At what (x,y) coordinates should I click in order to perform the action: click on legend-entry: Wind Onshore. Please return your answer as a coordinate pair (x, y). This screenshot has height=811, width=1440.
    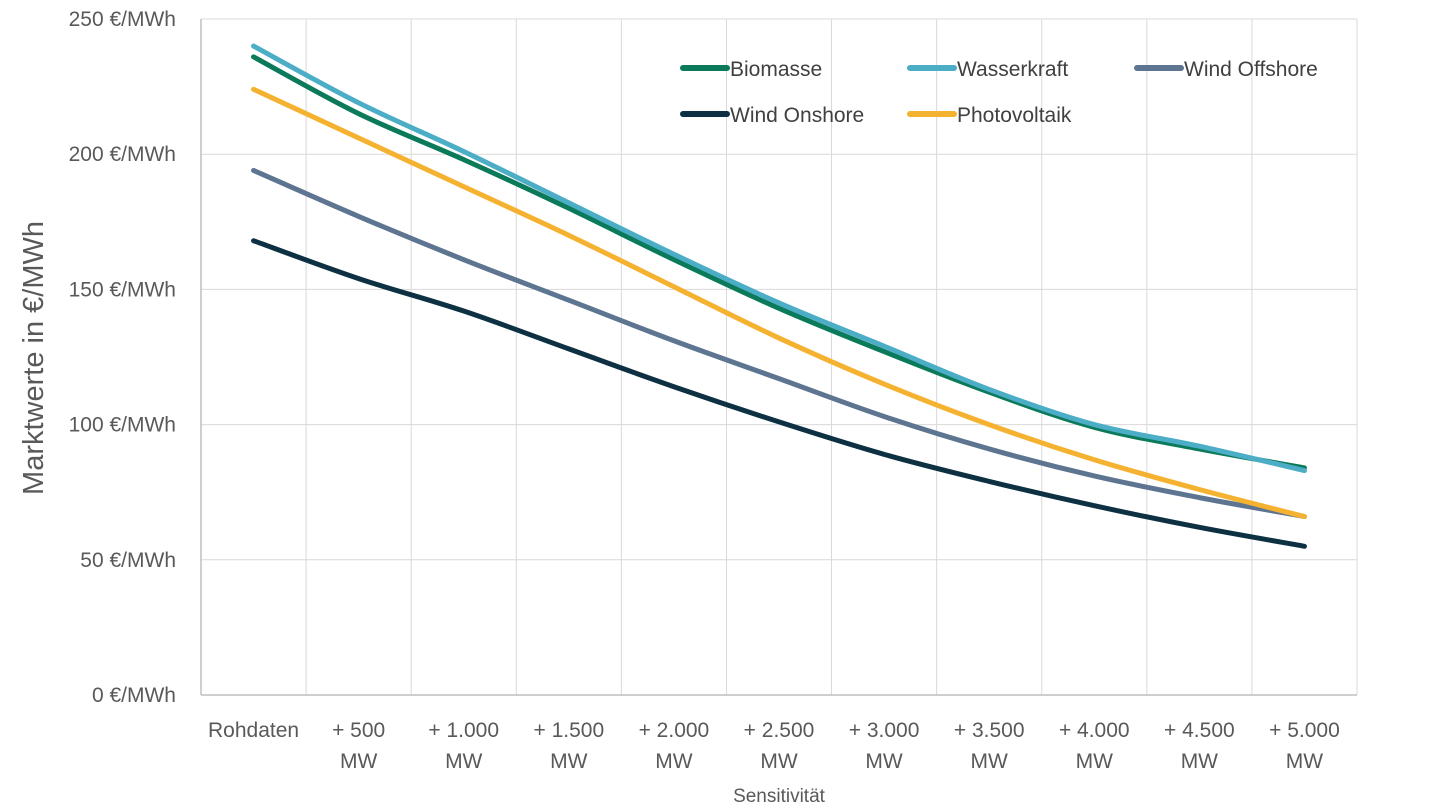
    Looking at the image, I should click on (797, 115).